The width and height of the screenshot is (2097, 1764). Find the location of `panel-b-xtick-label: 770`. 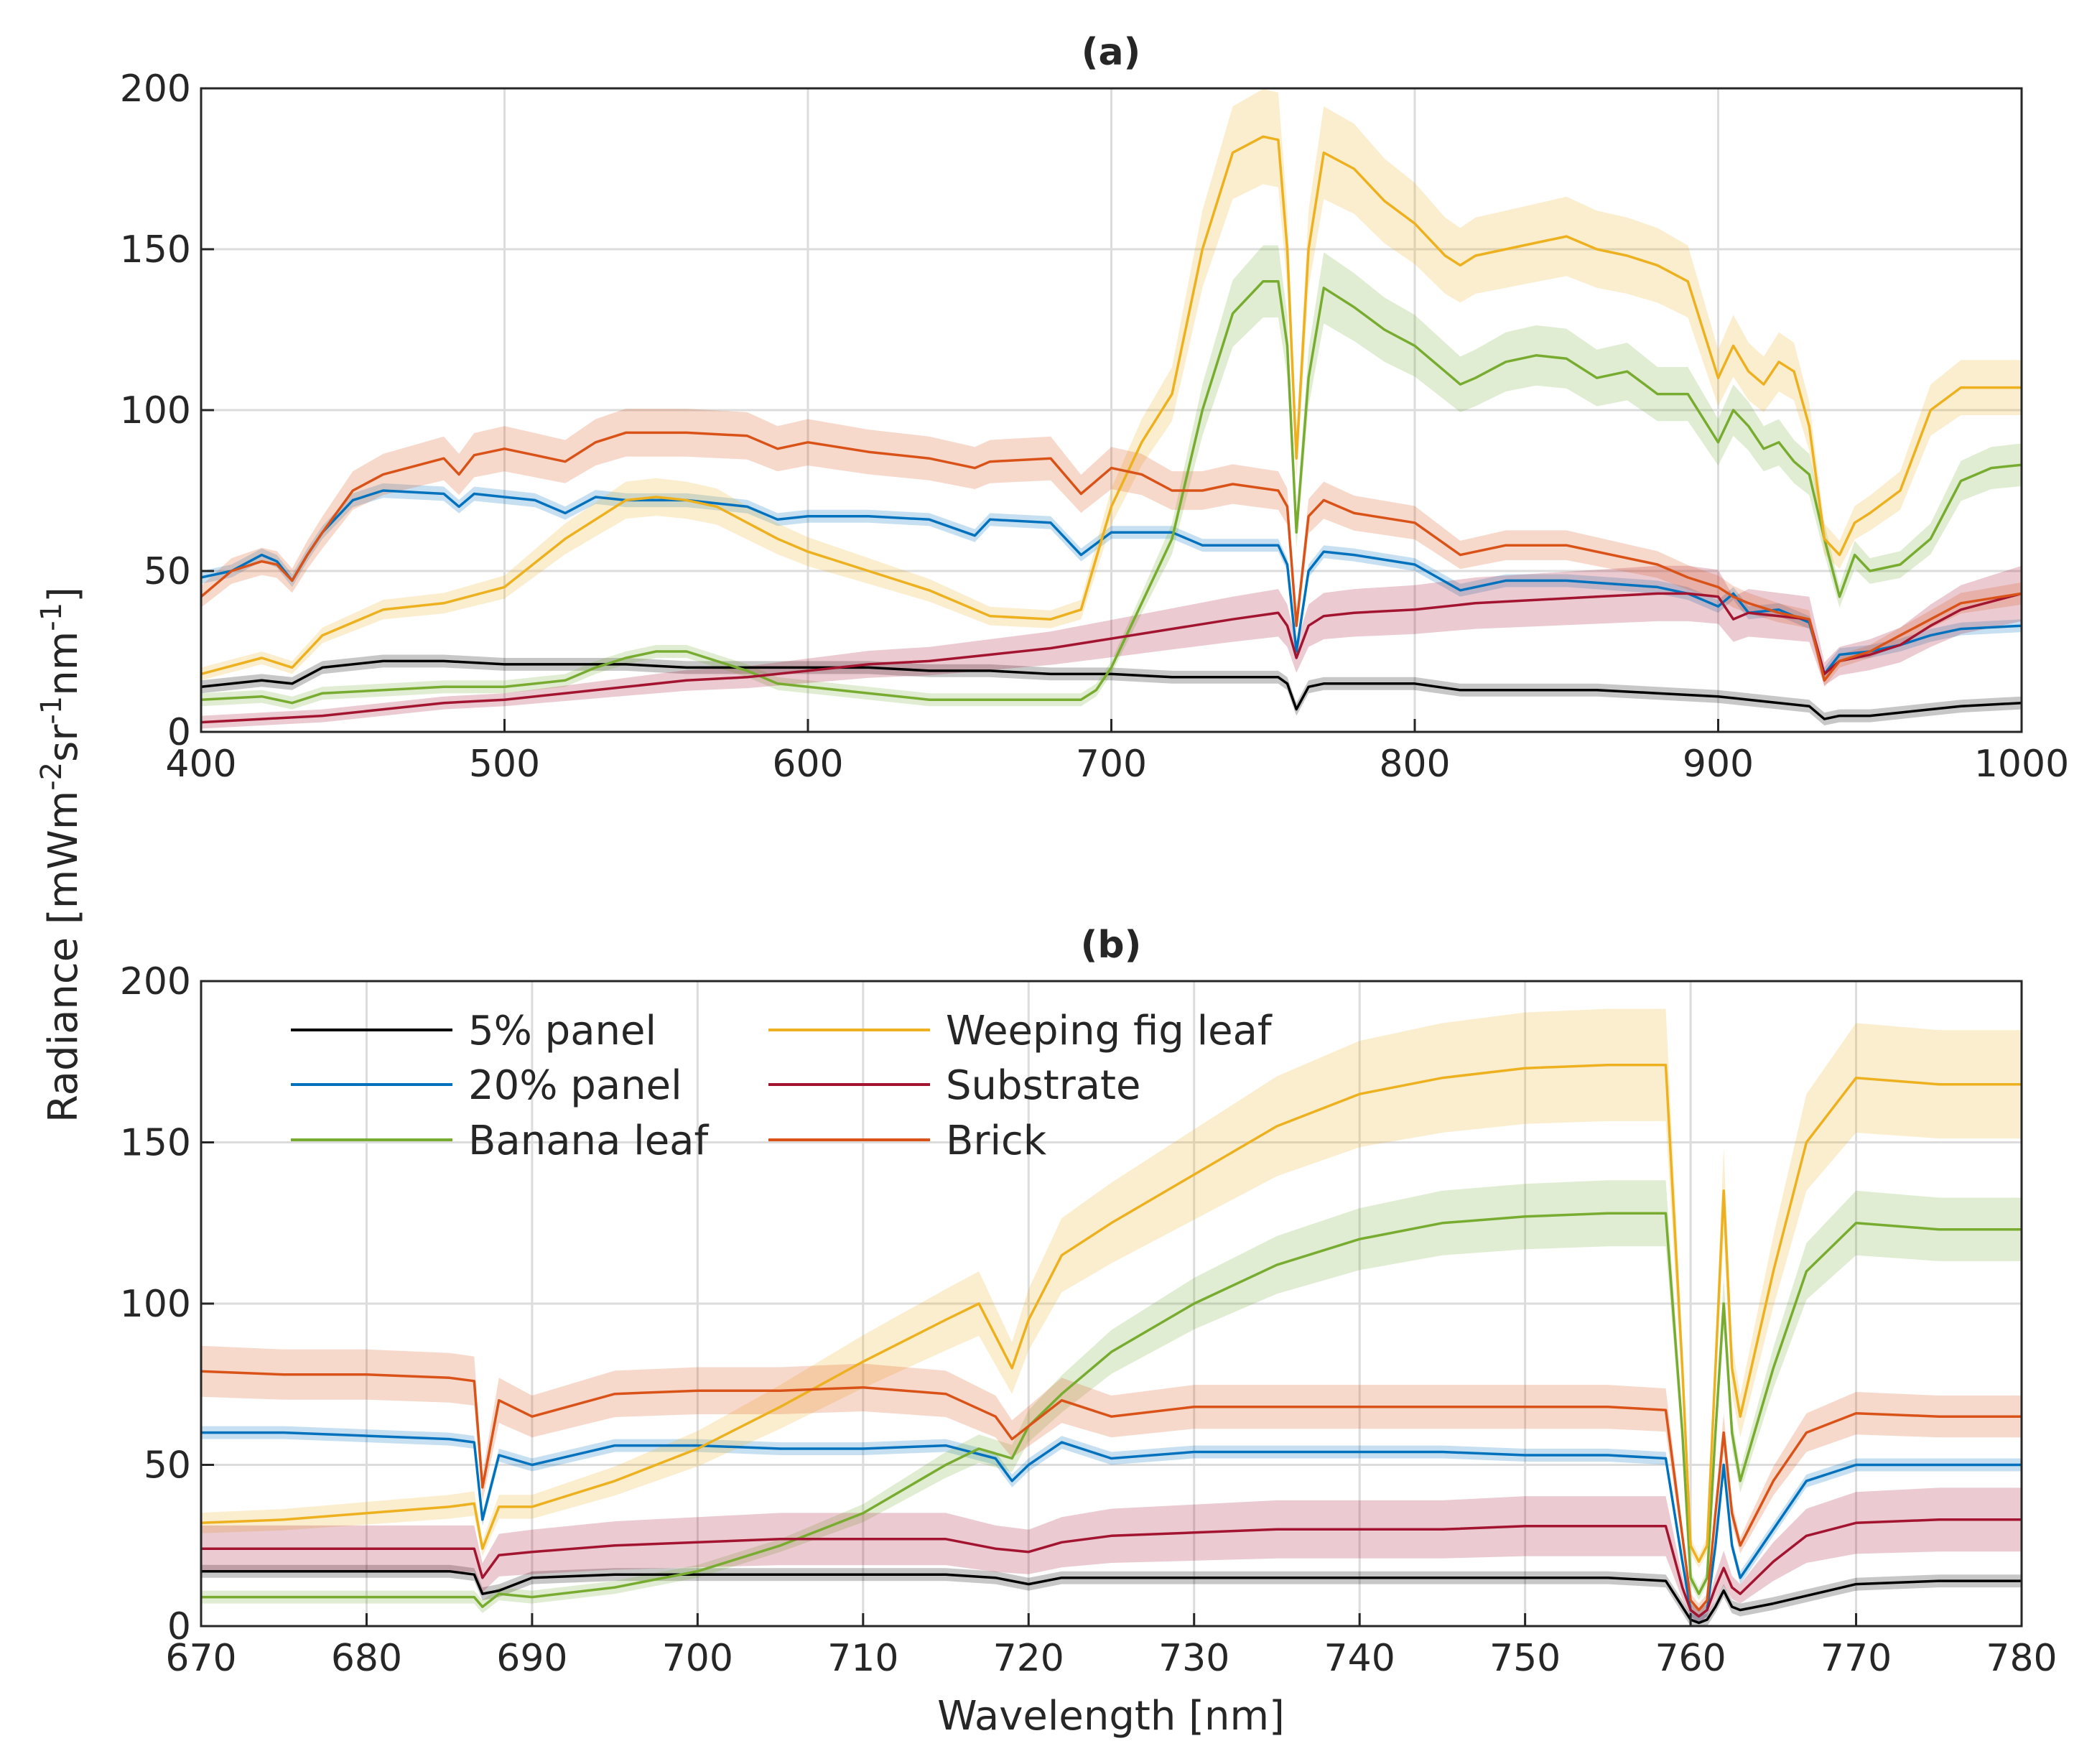

panel-b-xtick-label: 770 is located at coordinates (1856, 1658).